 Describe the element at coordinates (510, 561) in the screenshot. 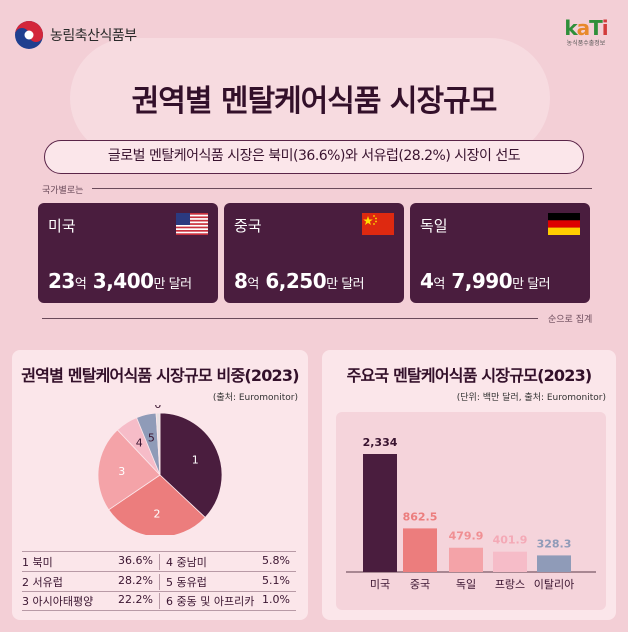

I see `bar-프랑스` at that location.